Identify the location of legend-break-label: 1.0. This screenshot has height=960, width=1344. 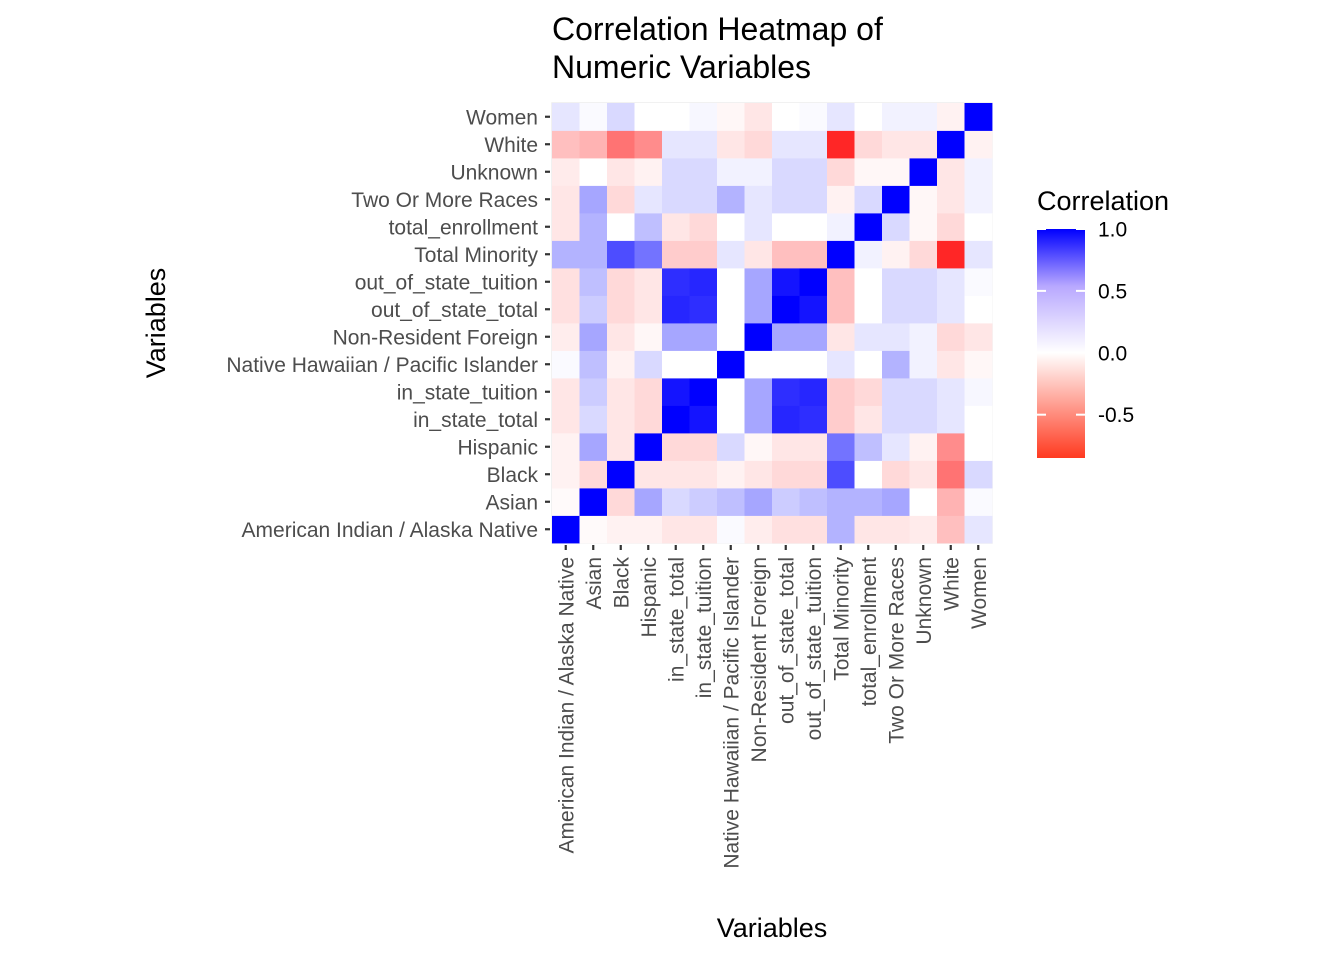
(1112, 230).